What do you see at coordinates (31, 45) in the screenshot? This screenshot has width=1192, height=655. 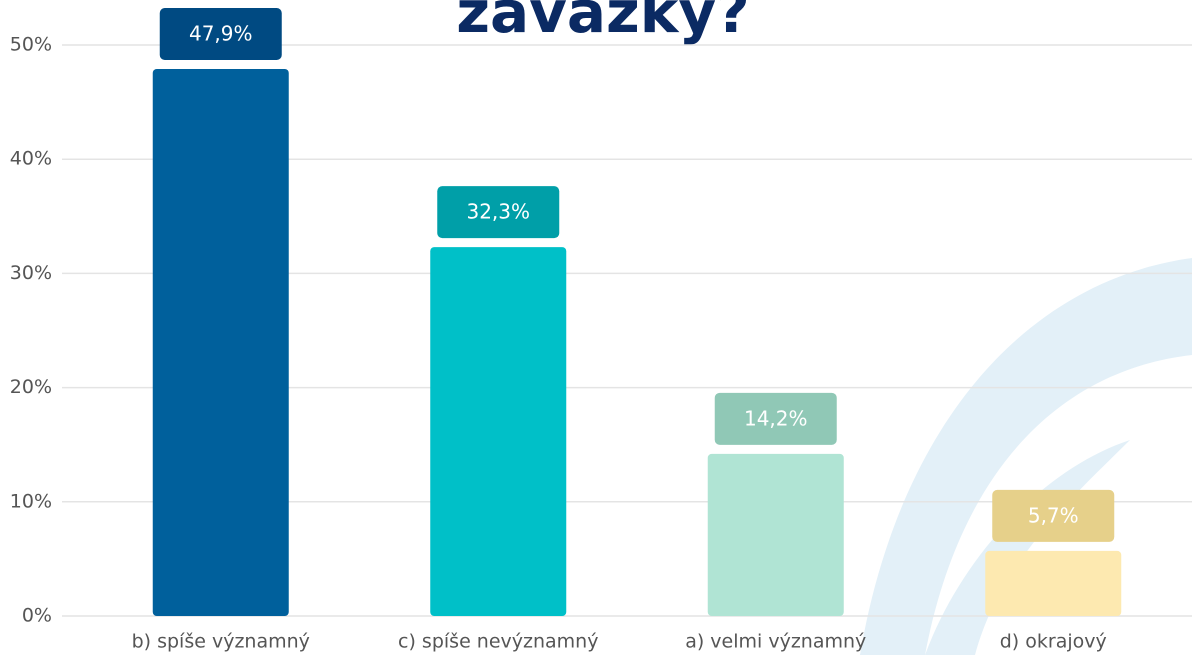 I see `y-tick-label: 50%` at bounding box center [31, 45].